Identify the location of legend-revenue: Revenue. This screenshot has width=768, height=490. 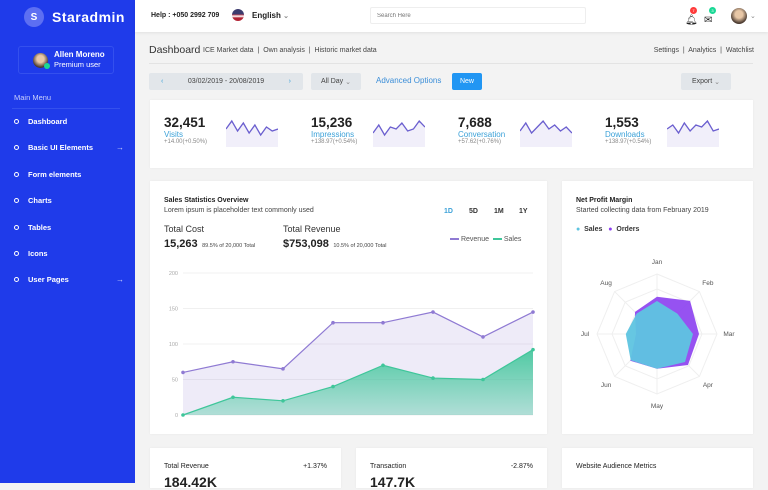
(474, 239).